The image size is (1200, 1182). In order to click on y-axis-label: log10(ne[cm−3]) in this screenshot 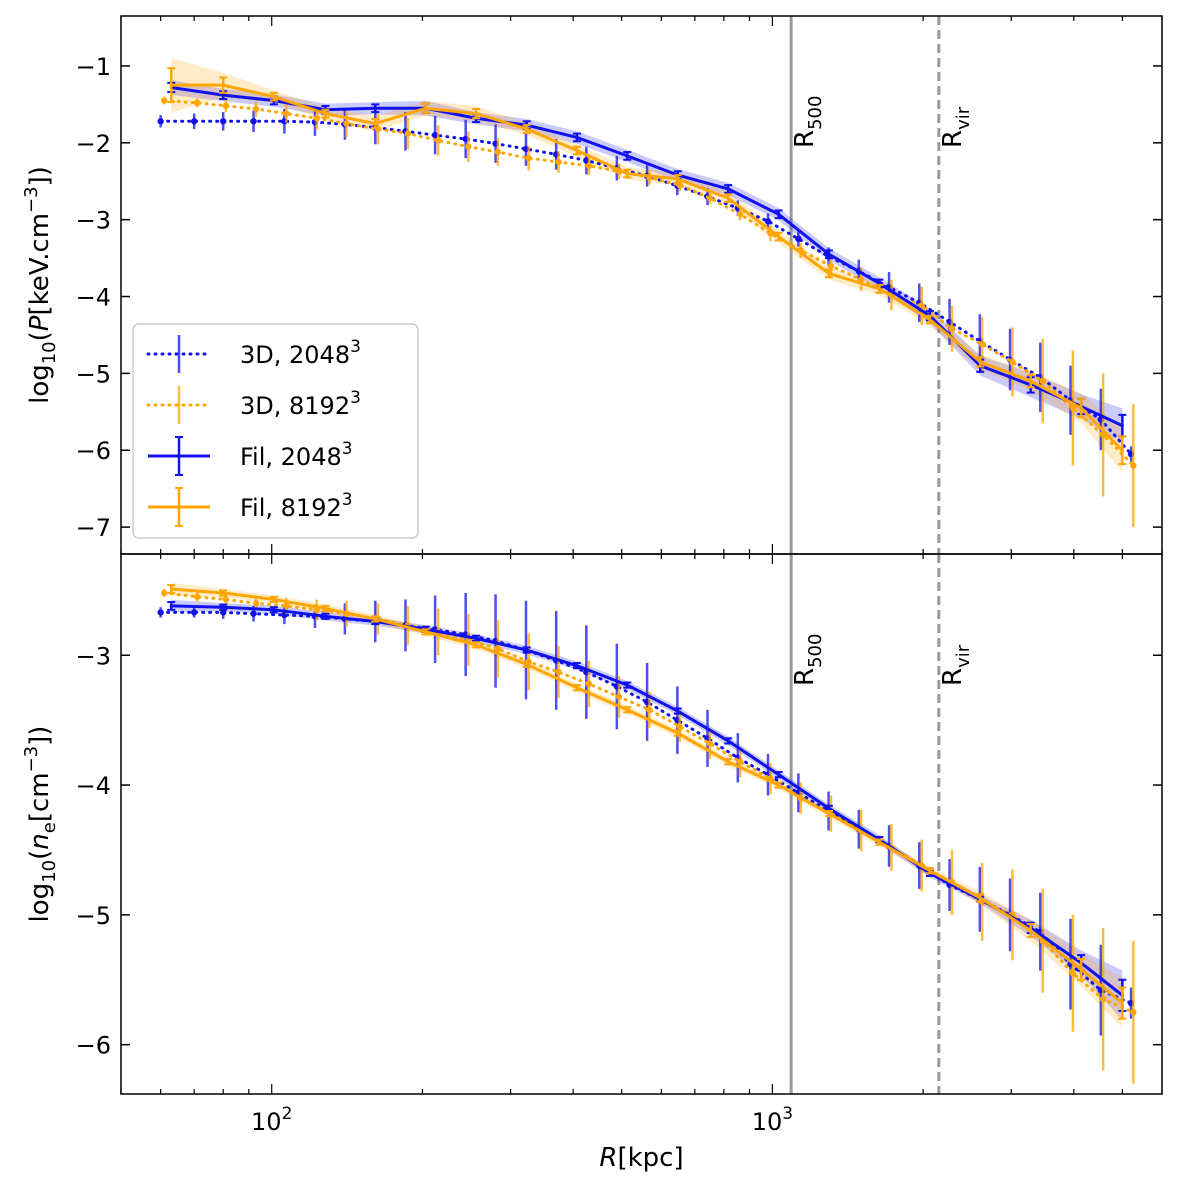, I will do `click(40, 824)`.